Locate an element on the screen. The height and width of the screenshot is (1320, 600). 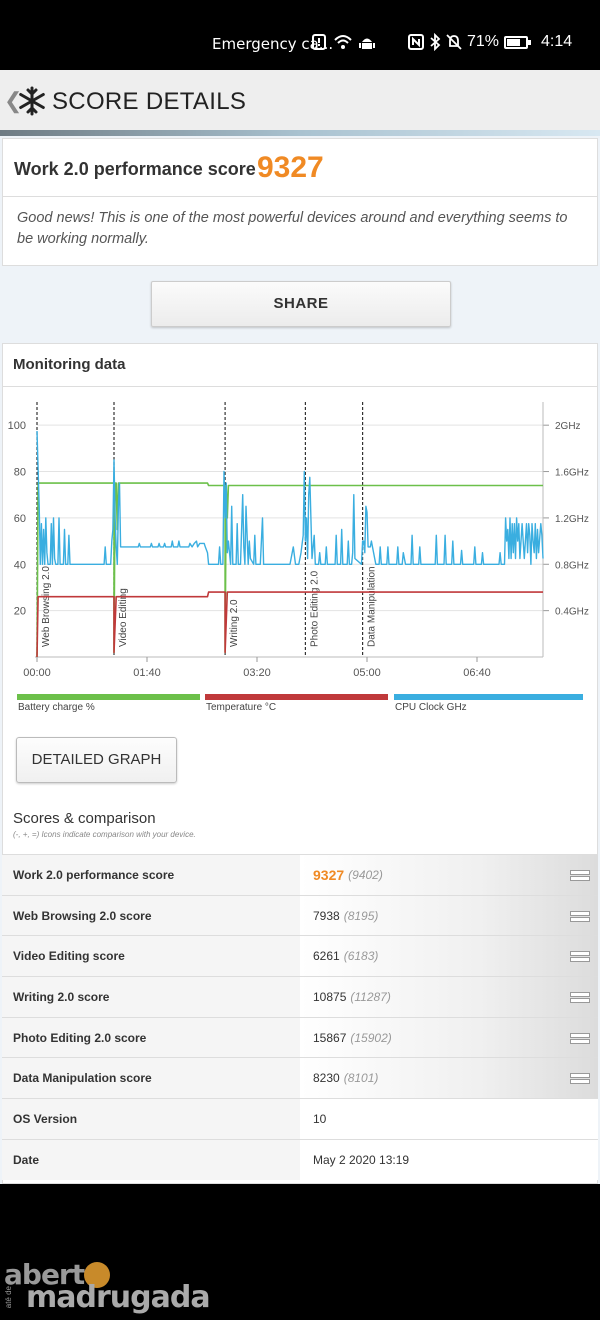
legend-swatch is located at coordinates (488, 697).